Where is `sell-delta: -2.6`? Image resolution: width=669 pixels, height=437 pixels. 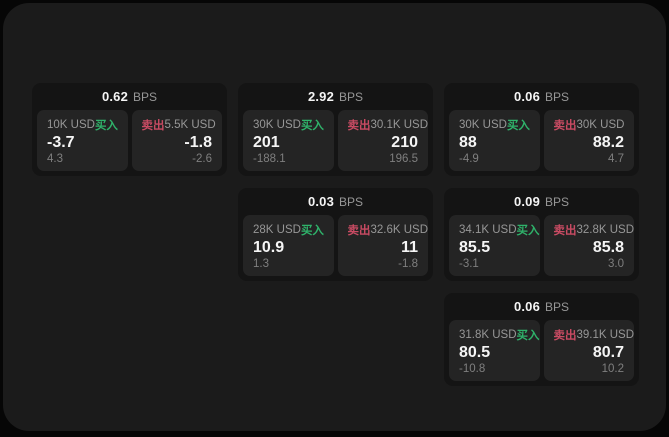
sell-delta: -2.6 is located at coordinates (202, 158).